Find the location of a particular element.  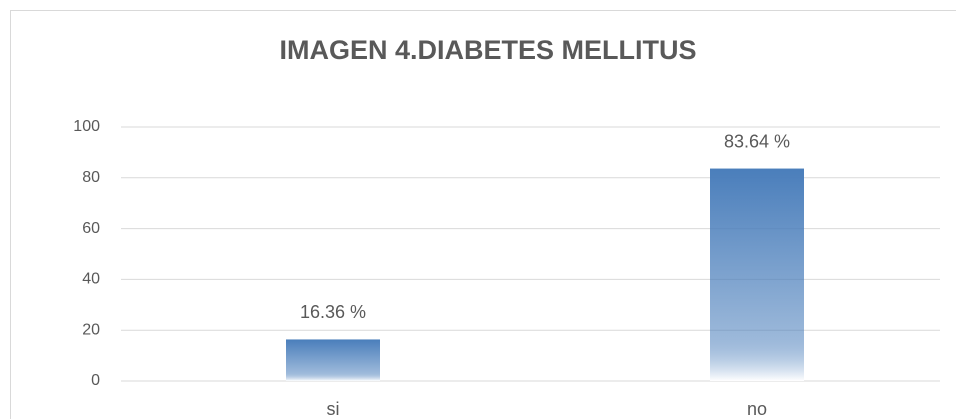

chart-title: IMAGEN 4.DIABETES MELLITUS is located at coordinates (487, 50).